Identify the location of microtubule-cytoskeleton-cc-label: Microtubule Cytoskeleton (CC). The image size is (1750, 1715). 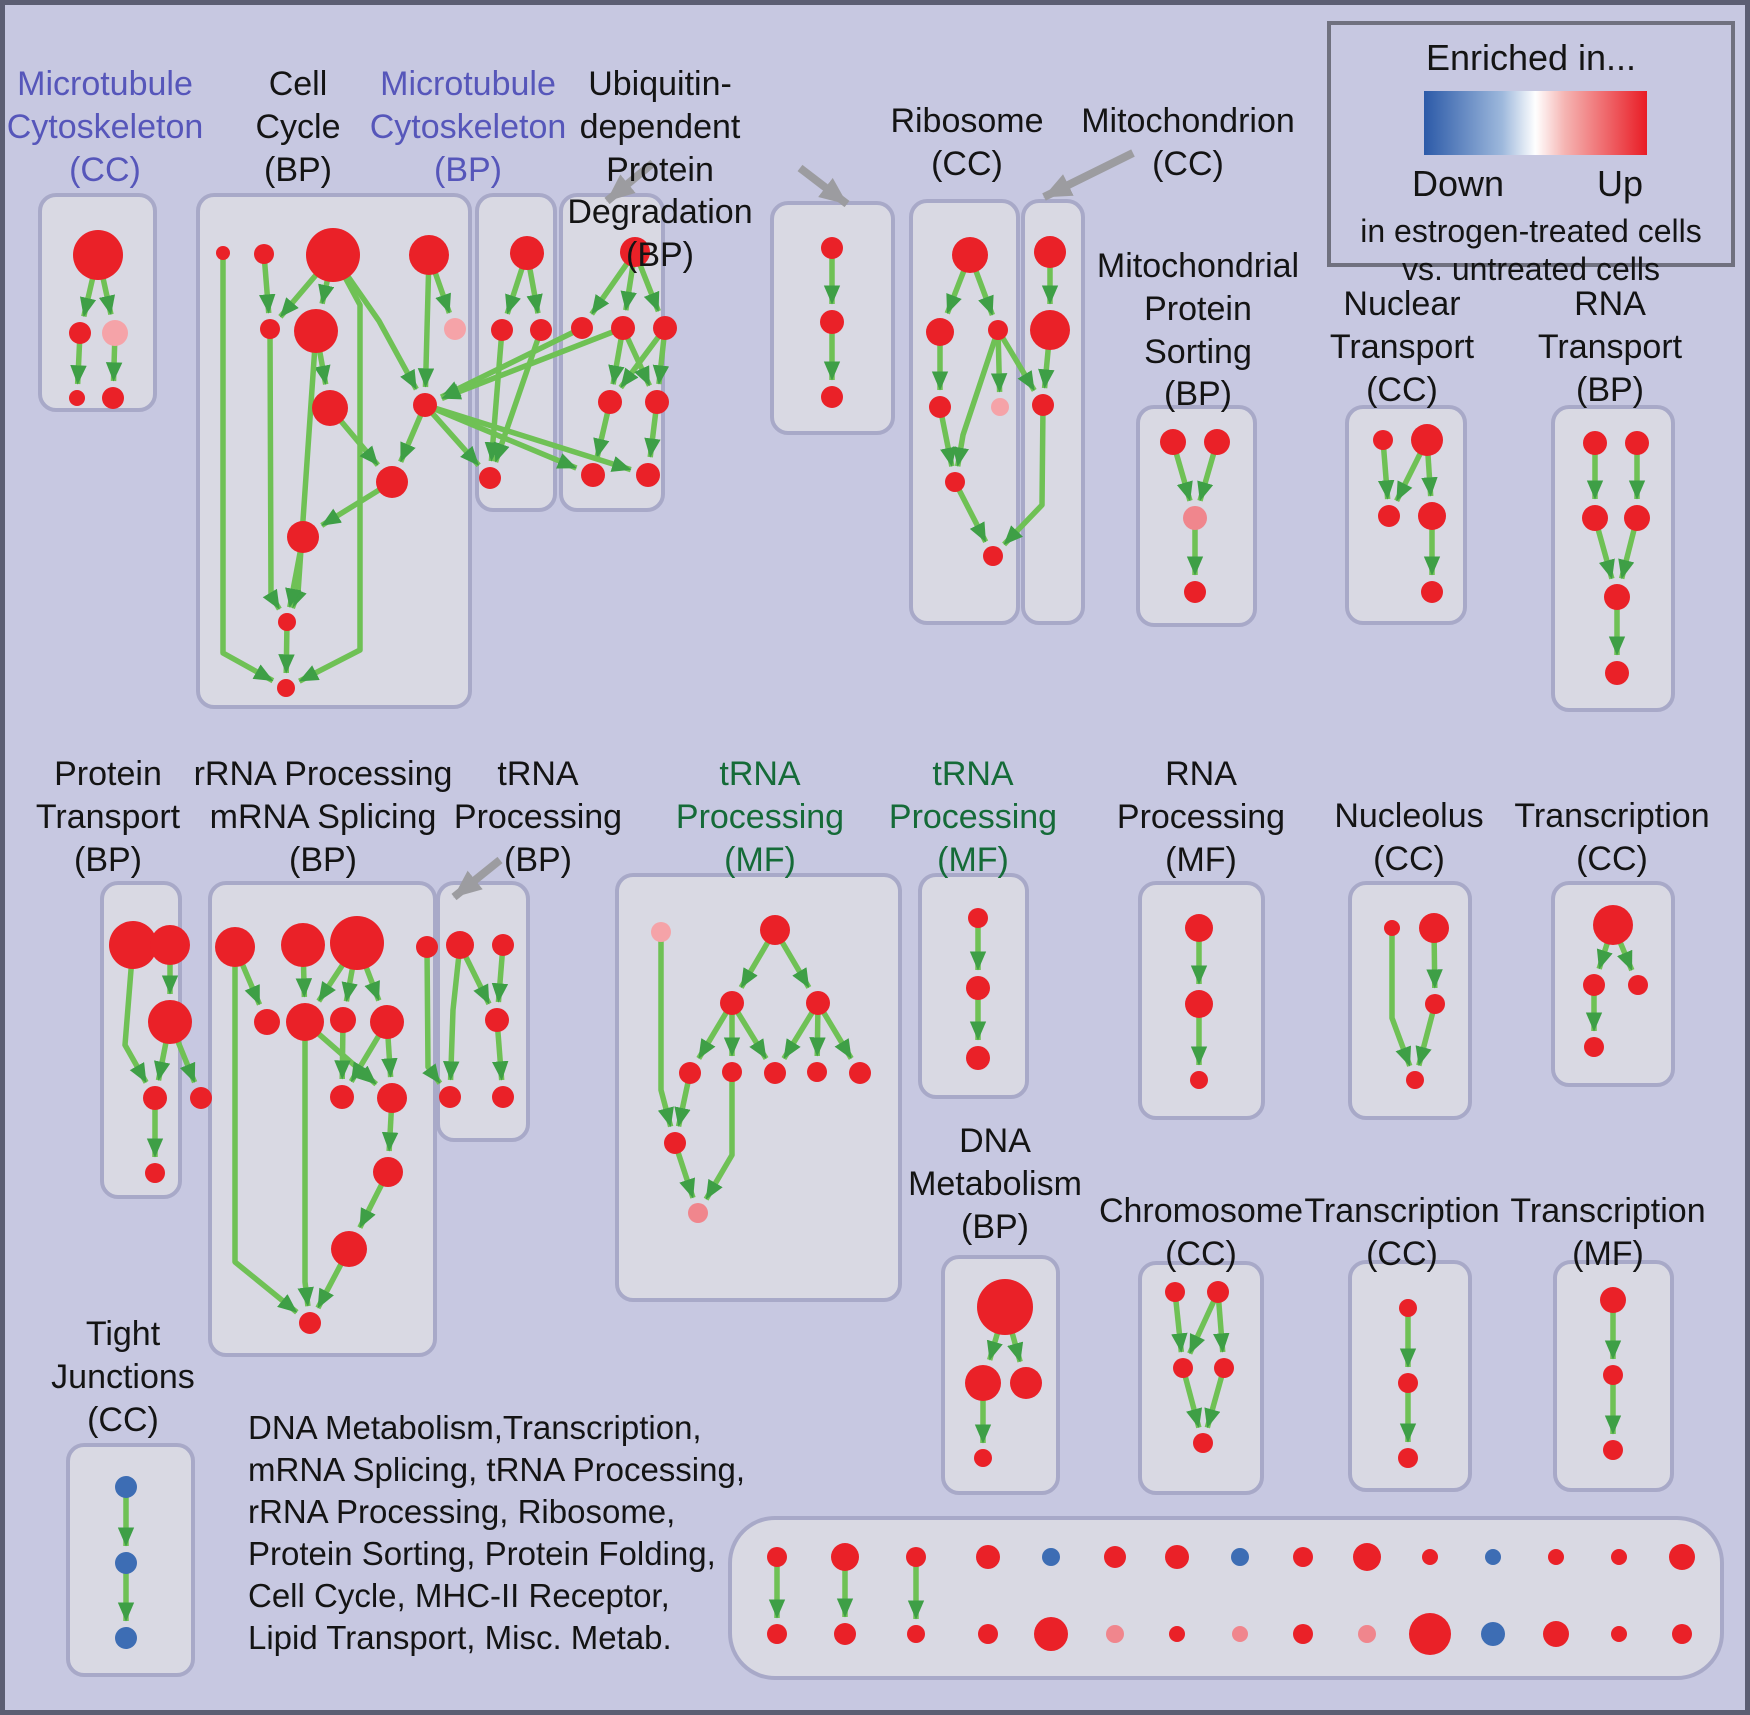
(105, 127).